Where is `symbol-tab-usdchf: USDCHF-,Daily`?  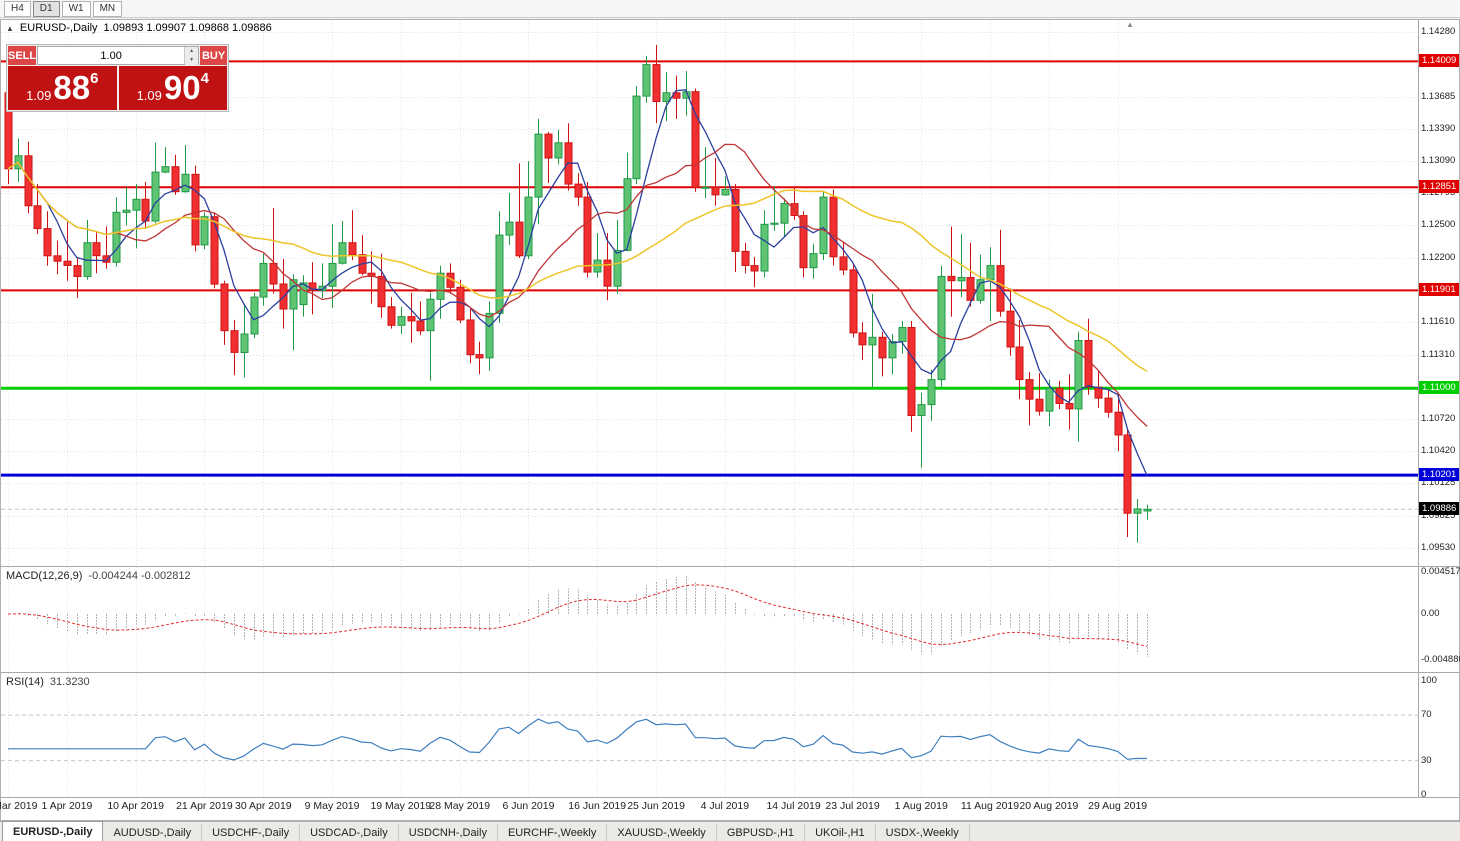 symbol-tab-usdchf: USDCHF-,Daily is located at coordinates (251, 832).